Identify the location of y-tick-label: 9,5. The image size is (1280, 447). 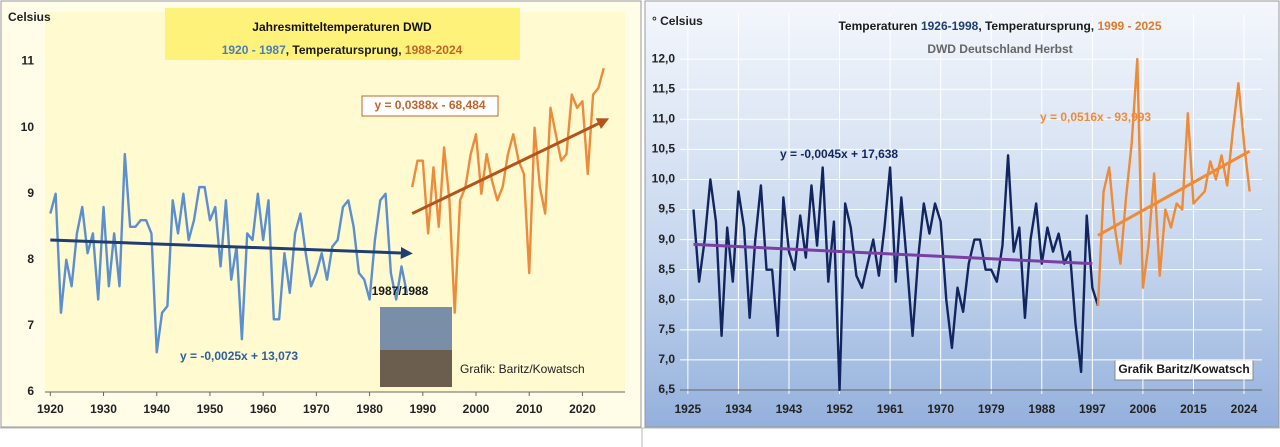
(666, 209).